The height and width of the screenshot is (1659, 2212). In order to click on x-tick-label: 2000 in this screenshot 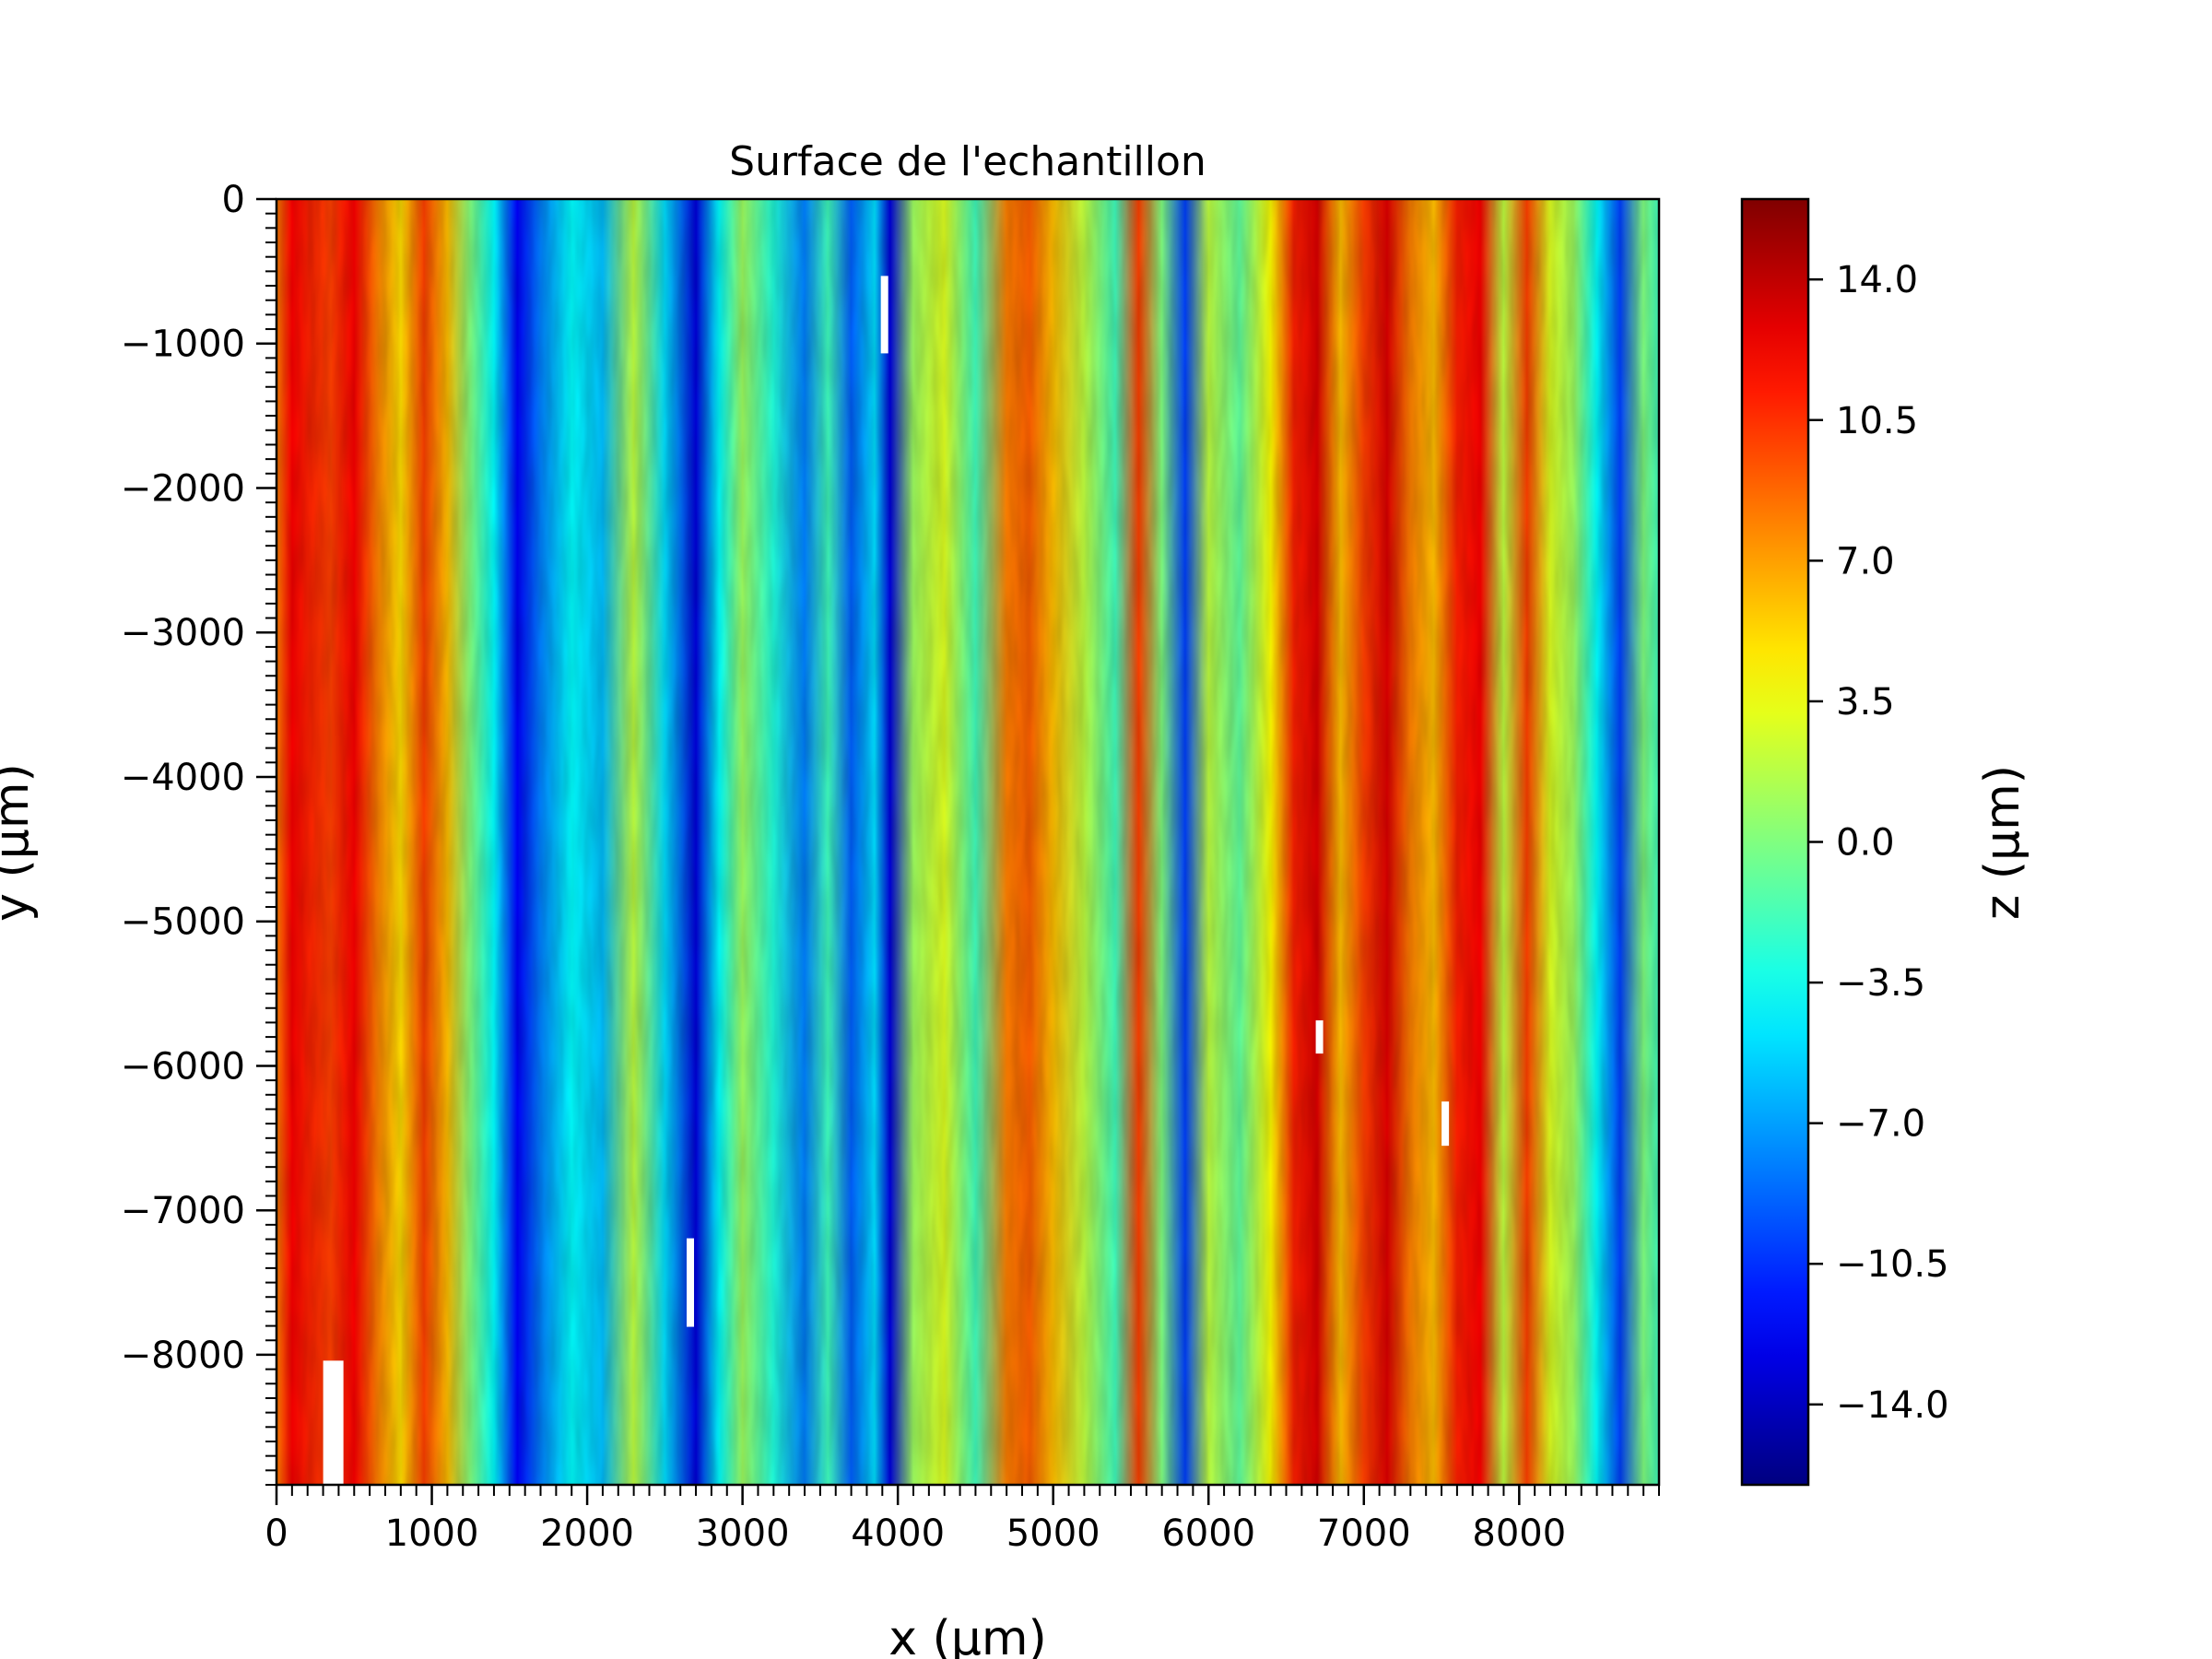, I will do `click(587, 1533)`.